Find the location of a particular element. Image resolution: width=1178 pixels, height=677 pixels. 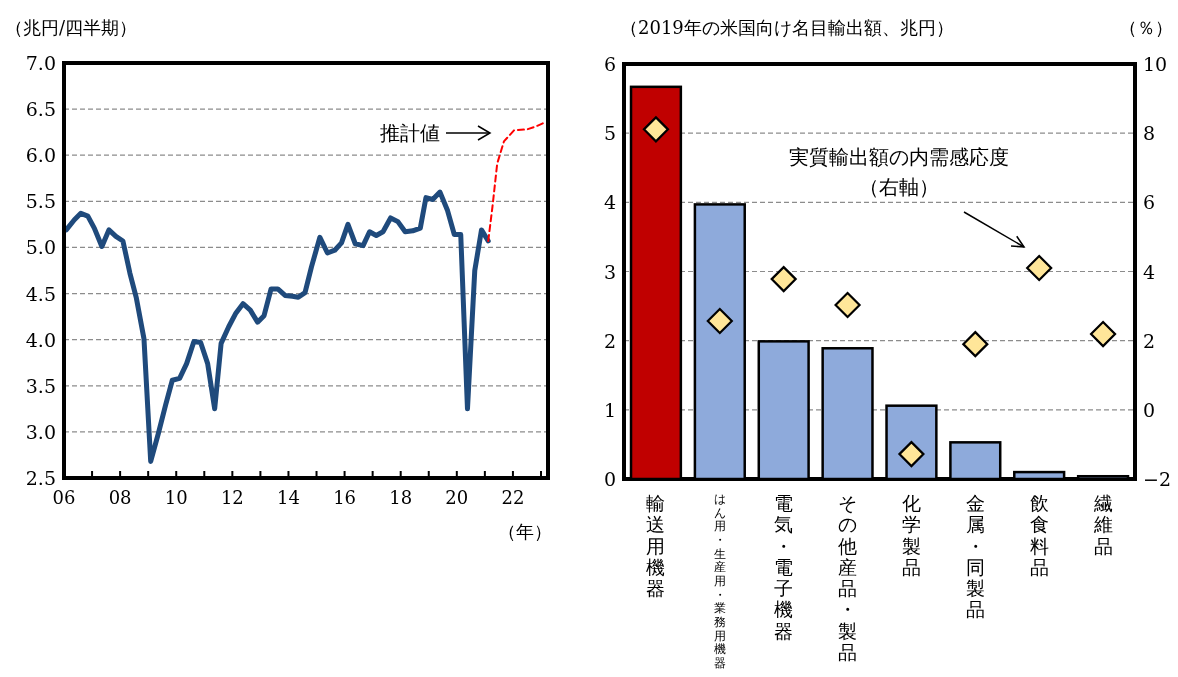

x-tick-label: その他産品・製品 is located at coordinates (848, 578).